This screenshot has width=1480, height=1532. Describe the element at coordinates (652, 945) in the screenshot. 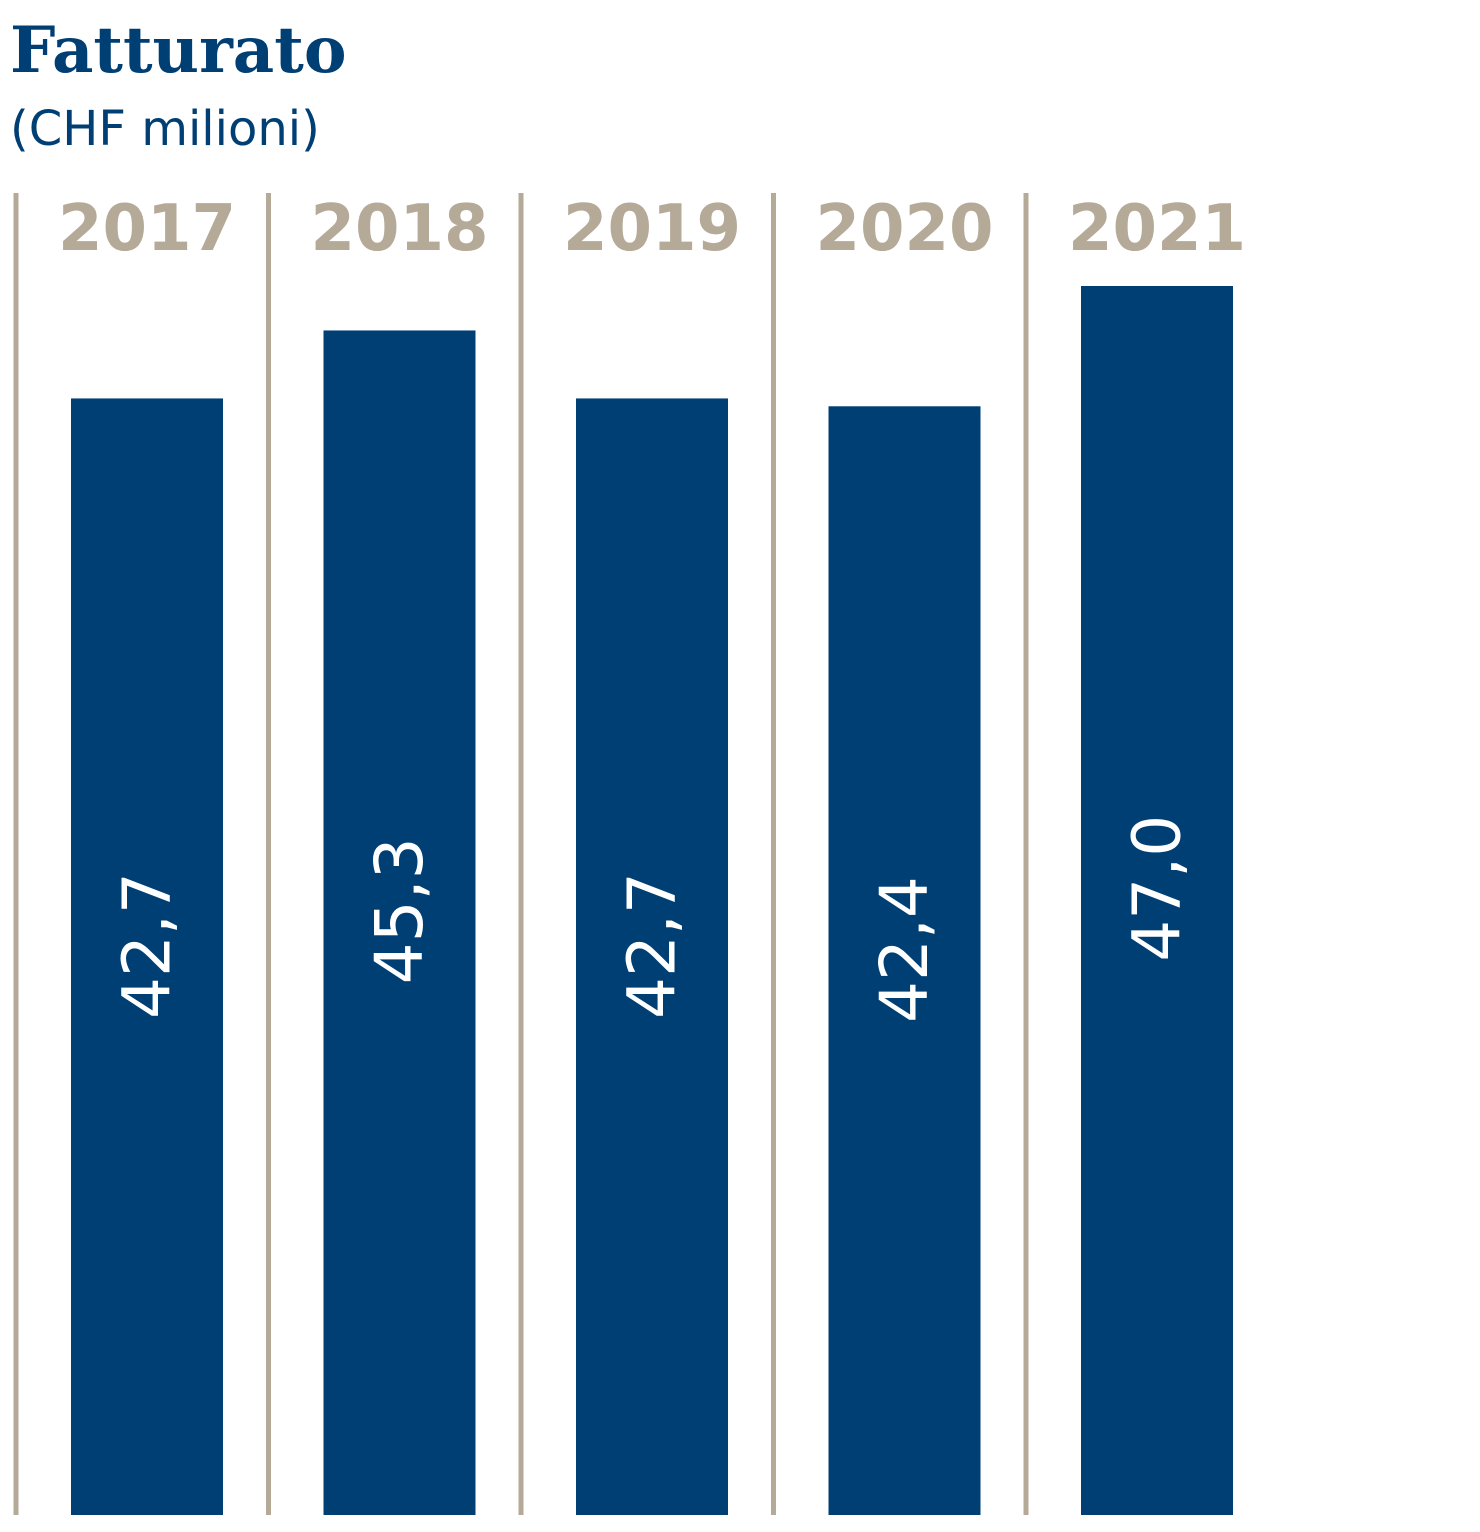

I see `value-label-2019: 42,7` at that location.